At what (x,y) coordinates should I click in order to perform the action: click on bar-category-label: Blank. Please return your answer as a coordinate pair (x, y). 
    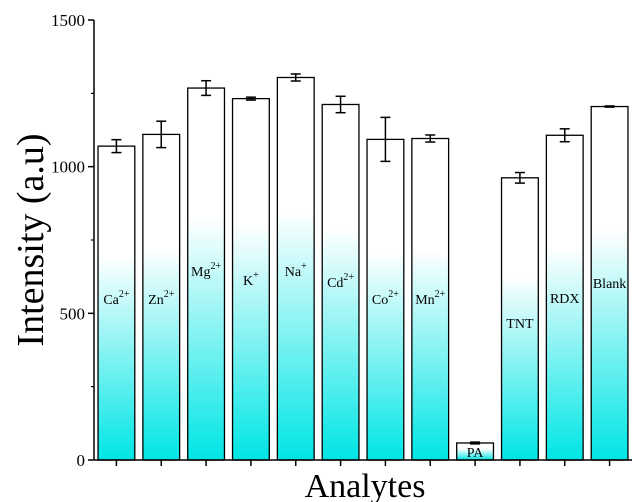
    Looking at the image, I should click on (609, 284).